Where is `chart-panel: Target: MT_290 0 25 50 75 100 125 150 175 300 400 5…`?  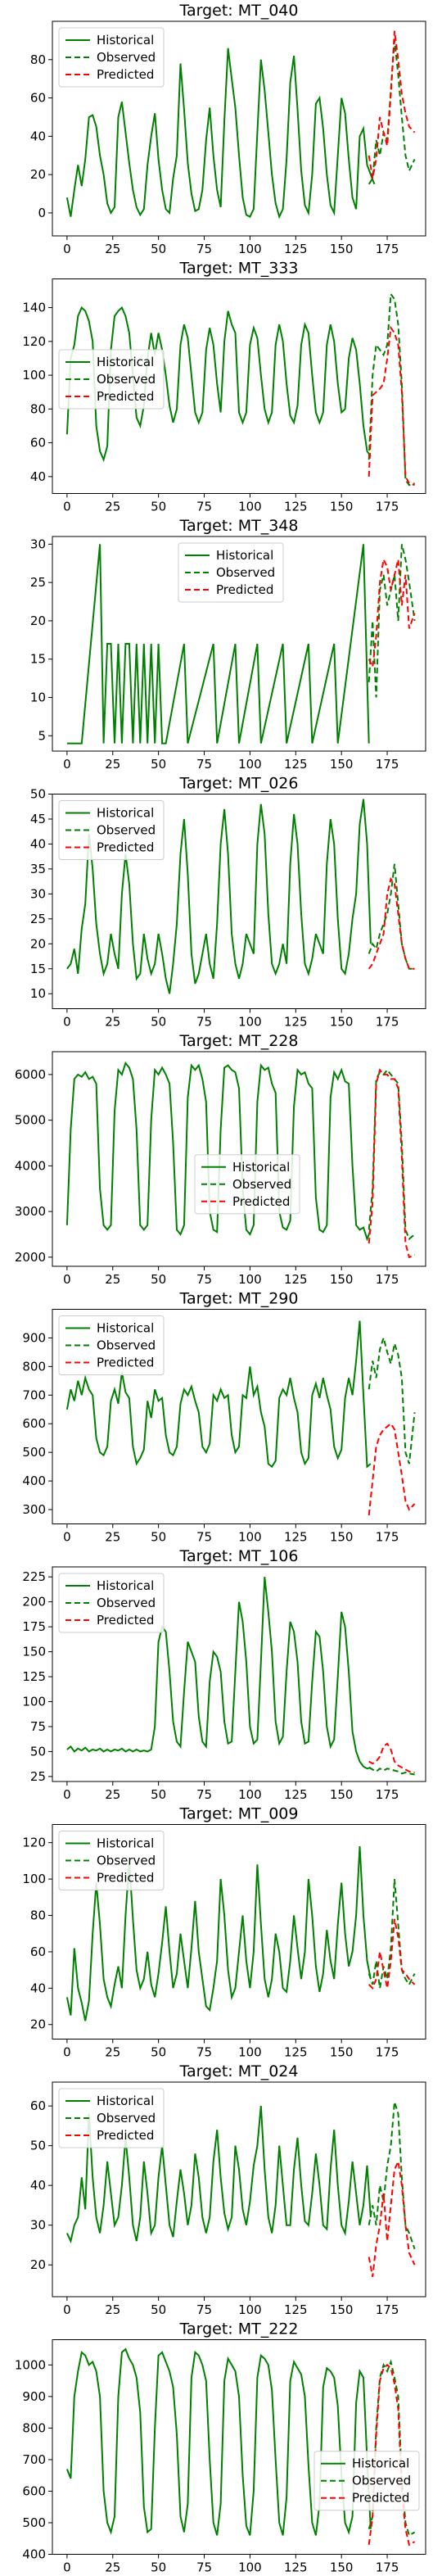
chart-panel: Target: MT_290 0 25 50 75 100 125 150 175 300 400 5… is located at coordinates (224, 1417).